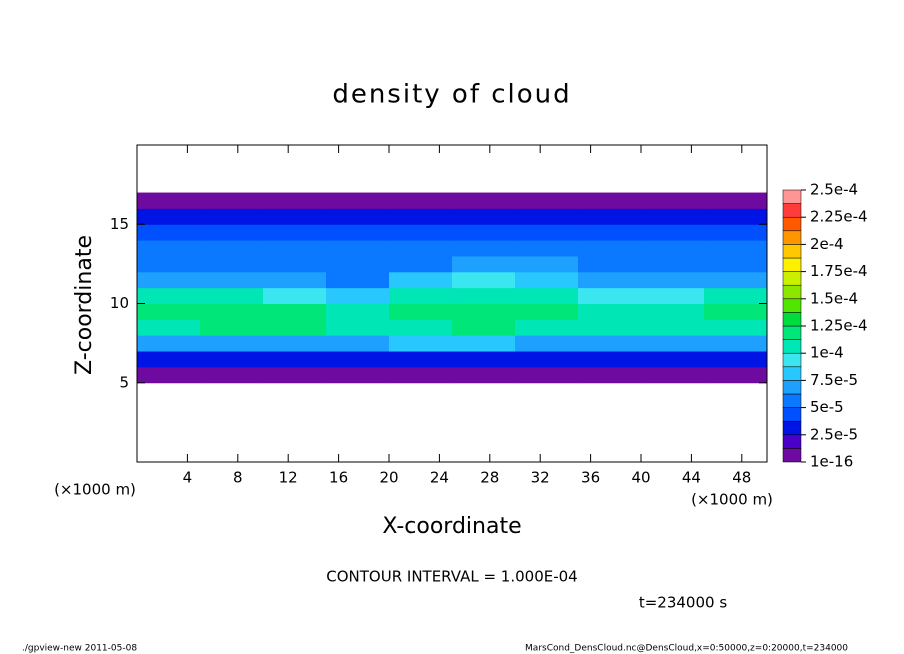  What do you see at coordinates (827, 244) in the screenshot?
I see `colorbar-label: 2e-4` at bounding box center [827, 244].